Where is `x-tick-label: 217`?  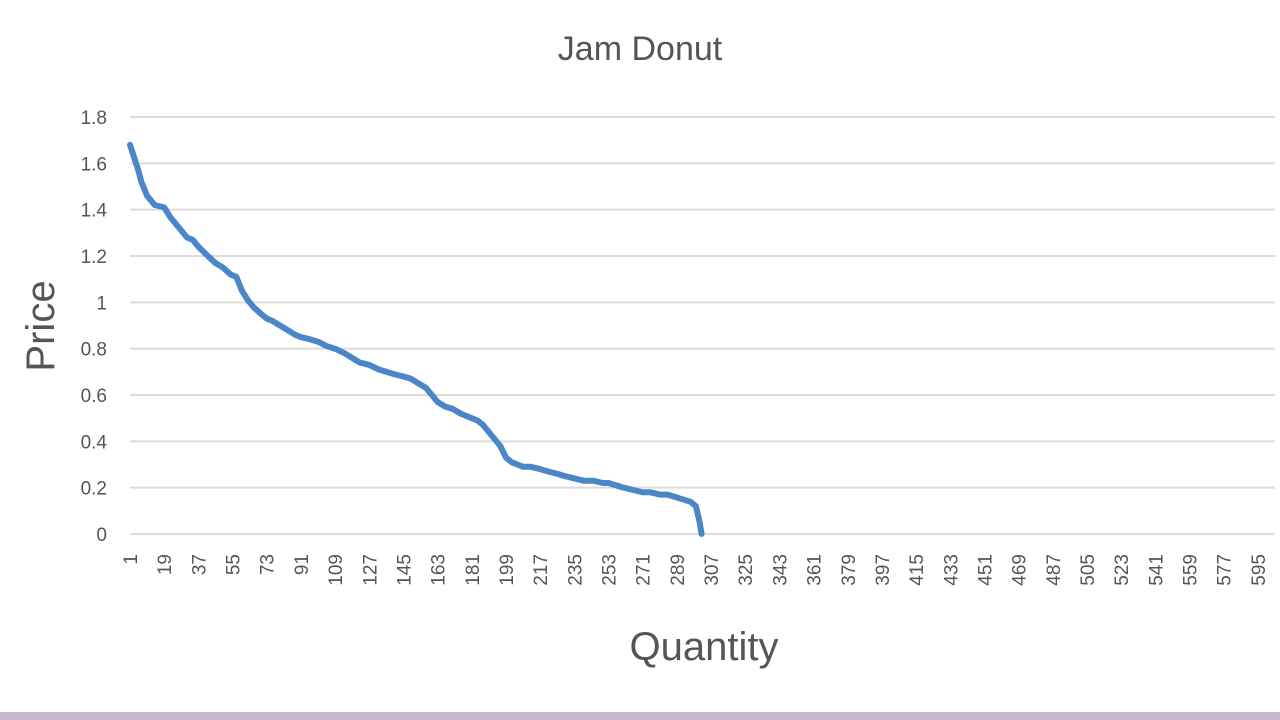 x-tick-label: 217 is located at coordinates (541, 570).